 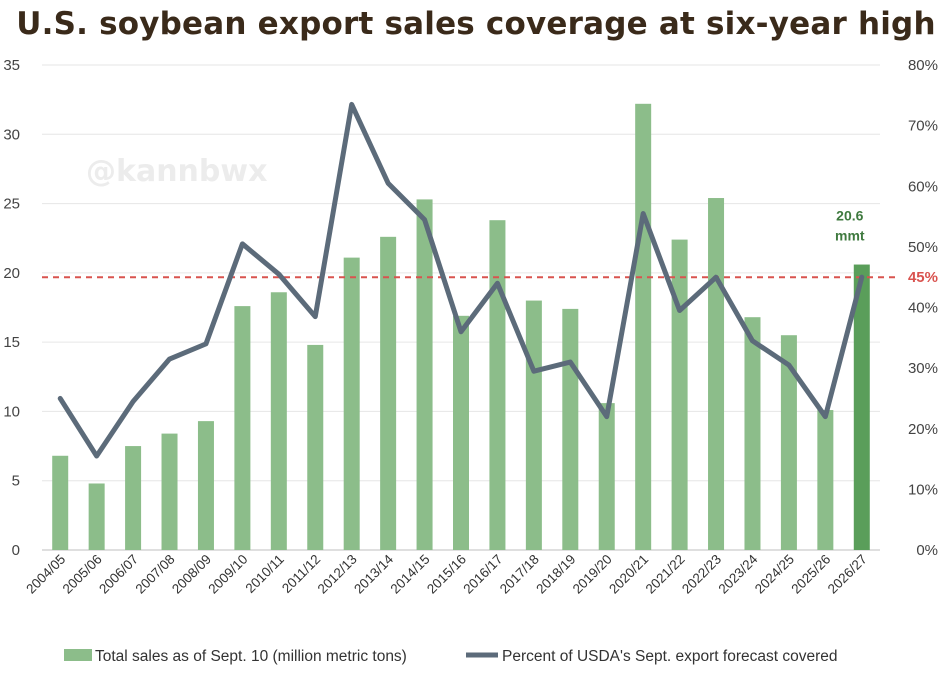 What do you see at coordinates (373, 573) in the screenshot?
I see `x-axis-tick-label: 2013/14` at bounding box center [373, 573].